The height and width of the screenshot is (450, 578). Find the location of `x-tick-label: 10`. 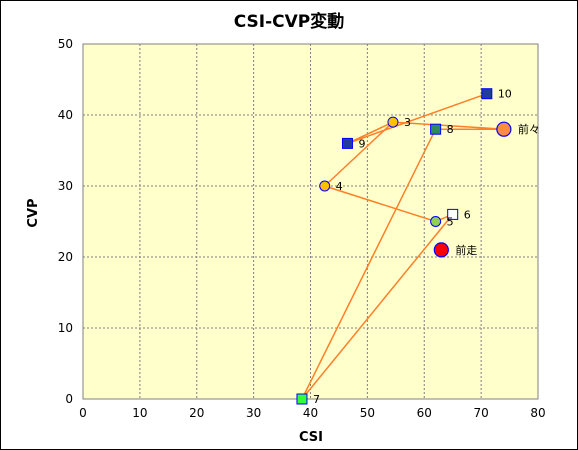

x-tick-label: 10 is located at coordinates (139, 413).